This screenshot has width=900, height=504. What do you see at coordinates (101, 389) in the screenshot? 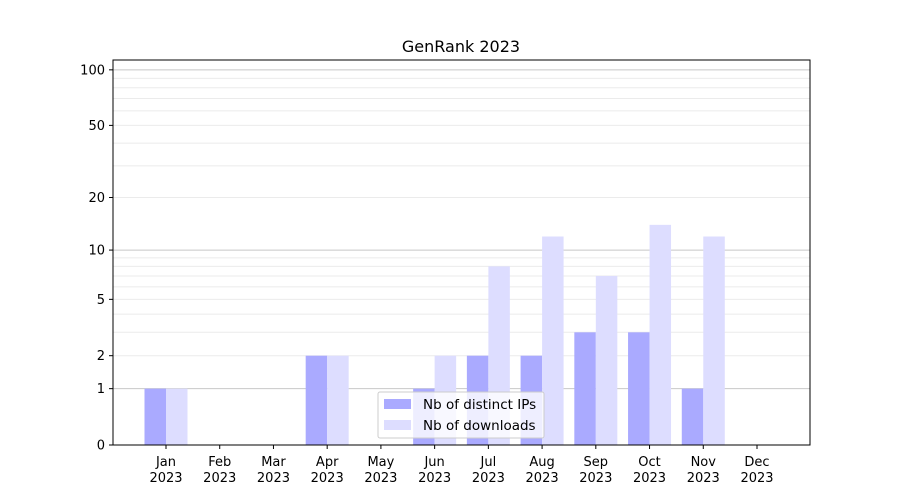
I see `y-tick-label: 1` at bounding box center [101, 389].